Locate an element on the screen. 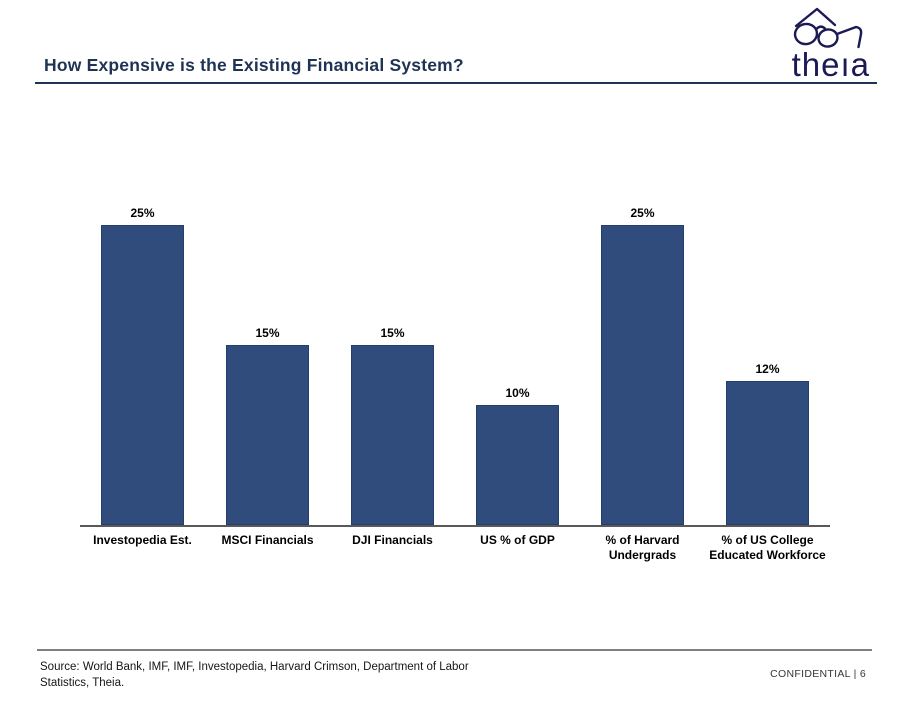 Image resolution: width=900 pixels, height=705 pixels. logo-wordmark: theıa is located at coordinates (830, 64).